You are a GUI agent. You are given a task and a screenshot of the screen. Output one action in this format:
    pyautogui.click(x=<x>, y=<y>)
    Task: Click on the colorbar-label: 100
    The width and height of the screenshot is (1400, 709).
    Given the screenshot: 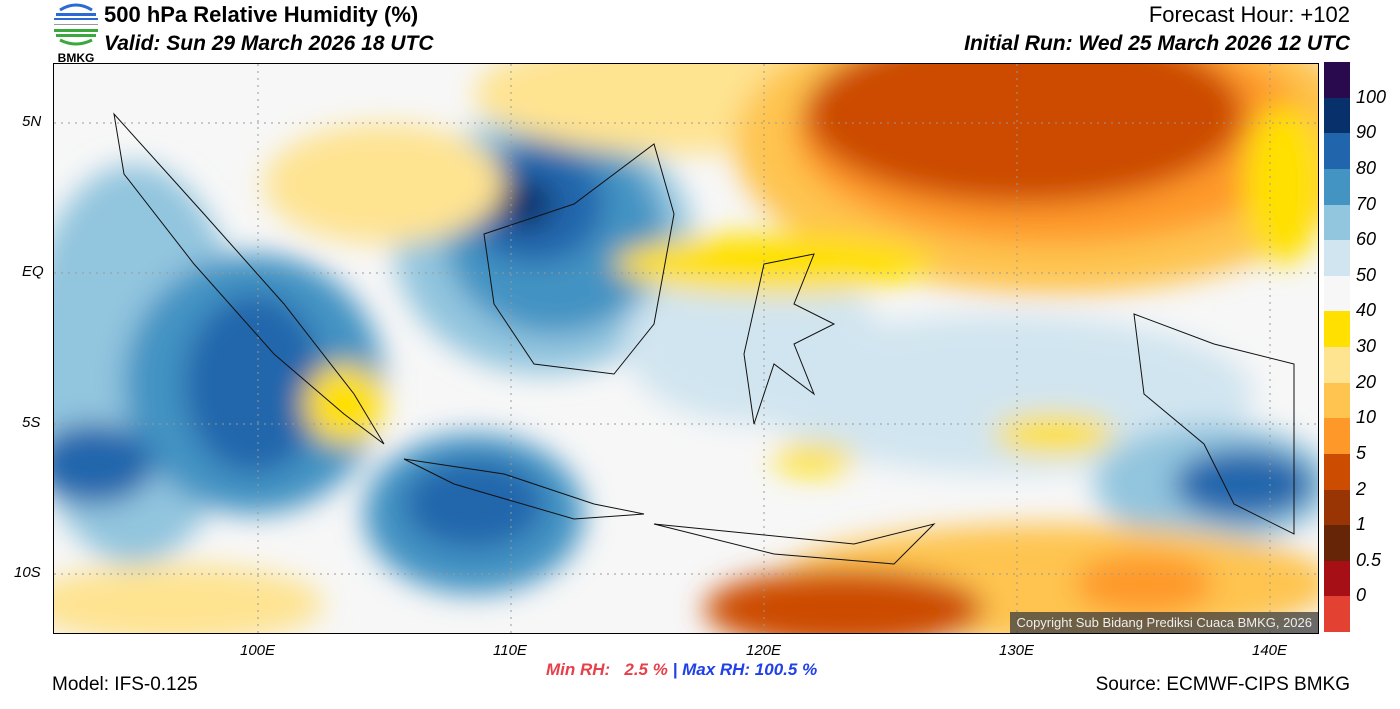 What is the action you would take?
    pyautogui.click(x=1371, y=96)
    